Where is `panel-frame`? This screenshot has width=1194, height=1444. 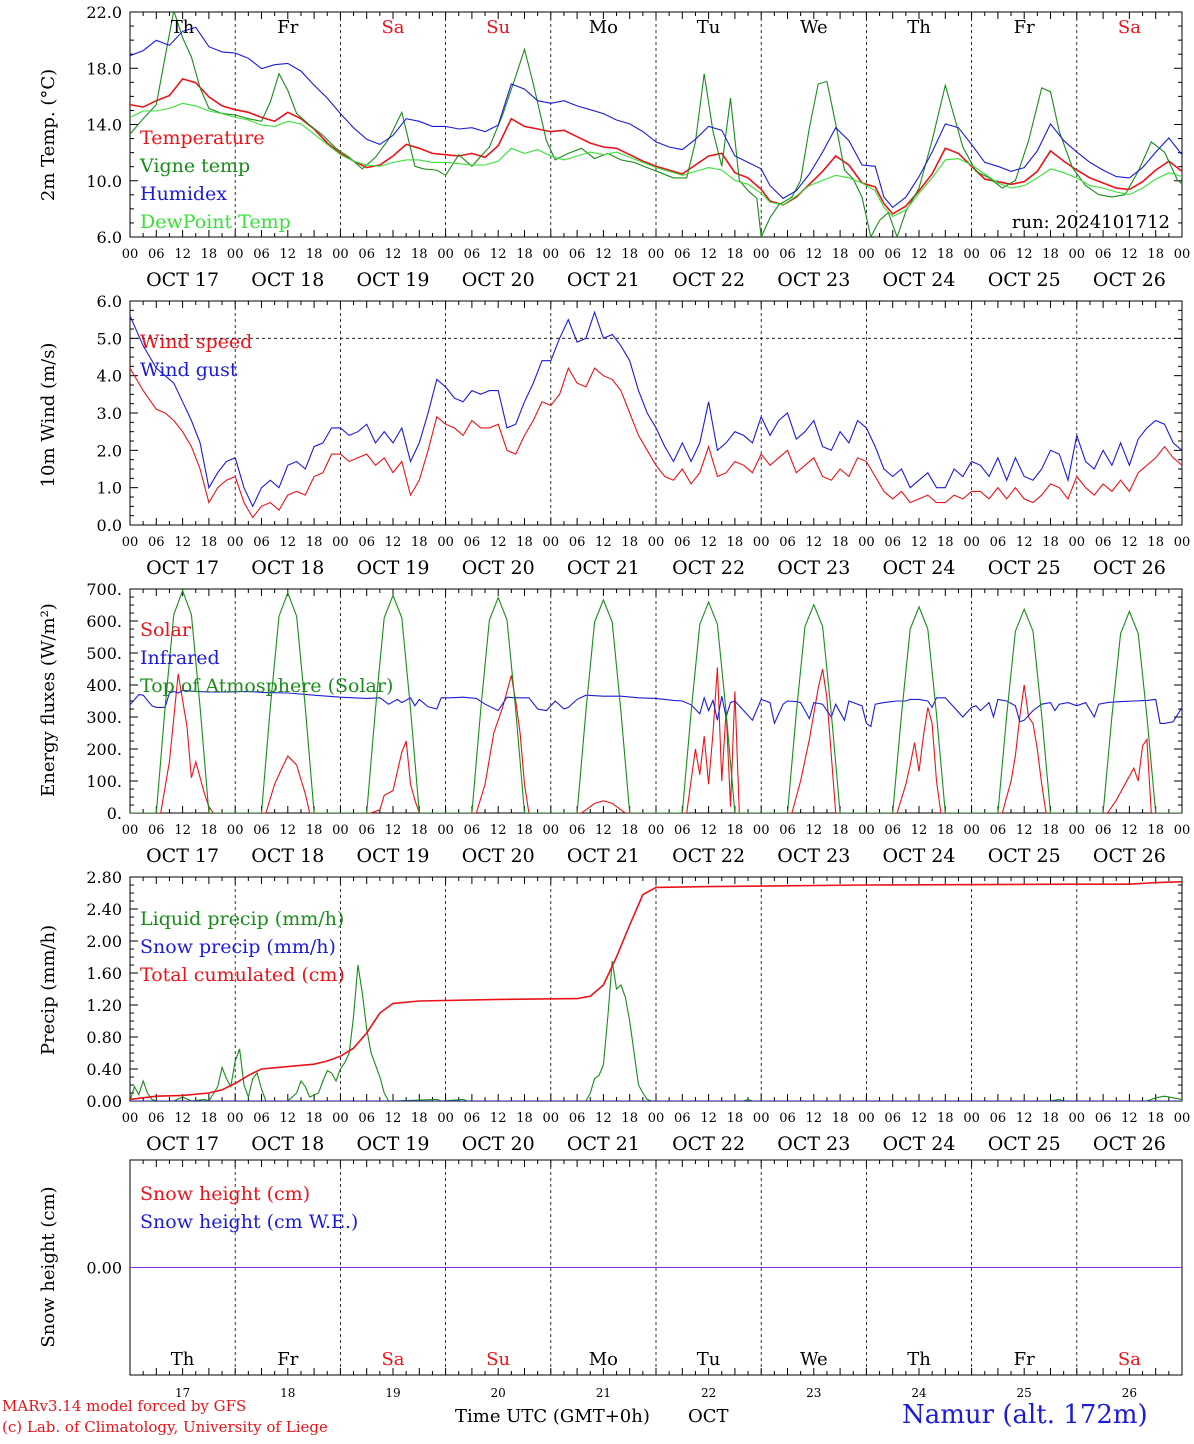 panel-frame is located at coordinates (656, 413).